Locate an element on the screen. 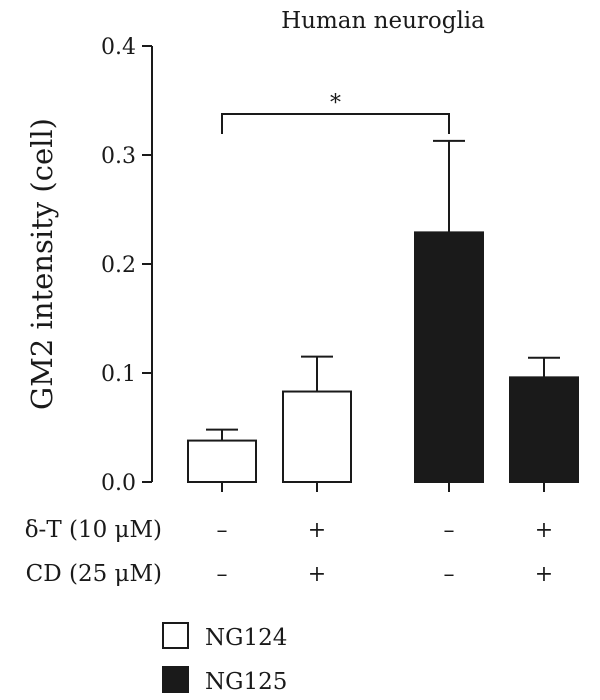 Image resolution: width=600 pixels, height=700 pixels. x-axis-ticks is located at coordinates (383, 487).